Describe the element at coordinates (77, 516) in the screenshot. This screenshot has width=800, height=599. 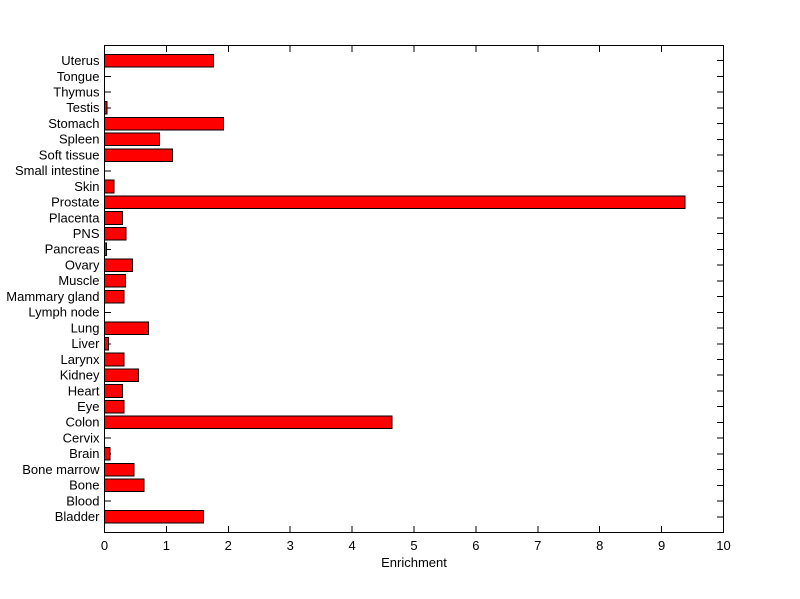
I see `svg-text: Bladder` at that location.